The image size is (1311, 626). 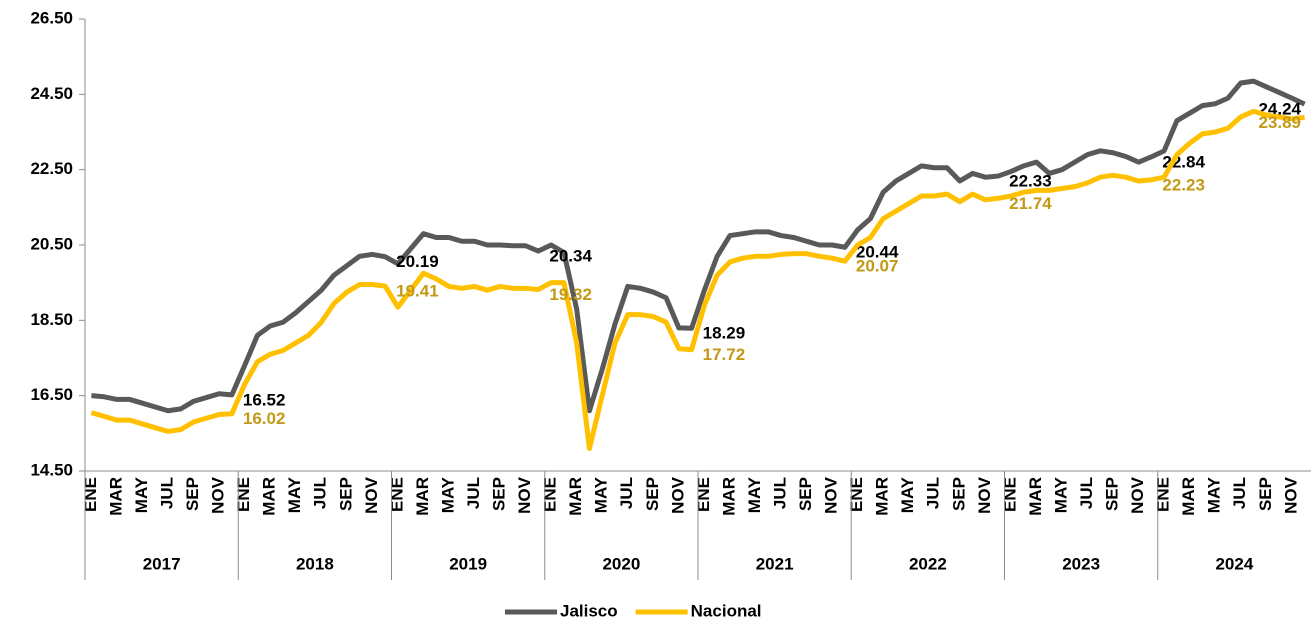 I want to click on data-label: 22.33, so click(x=1030, y=181).